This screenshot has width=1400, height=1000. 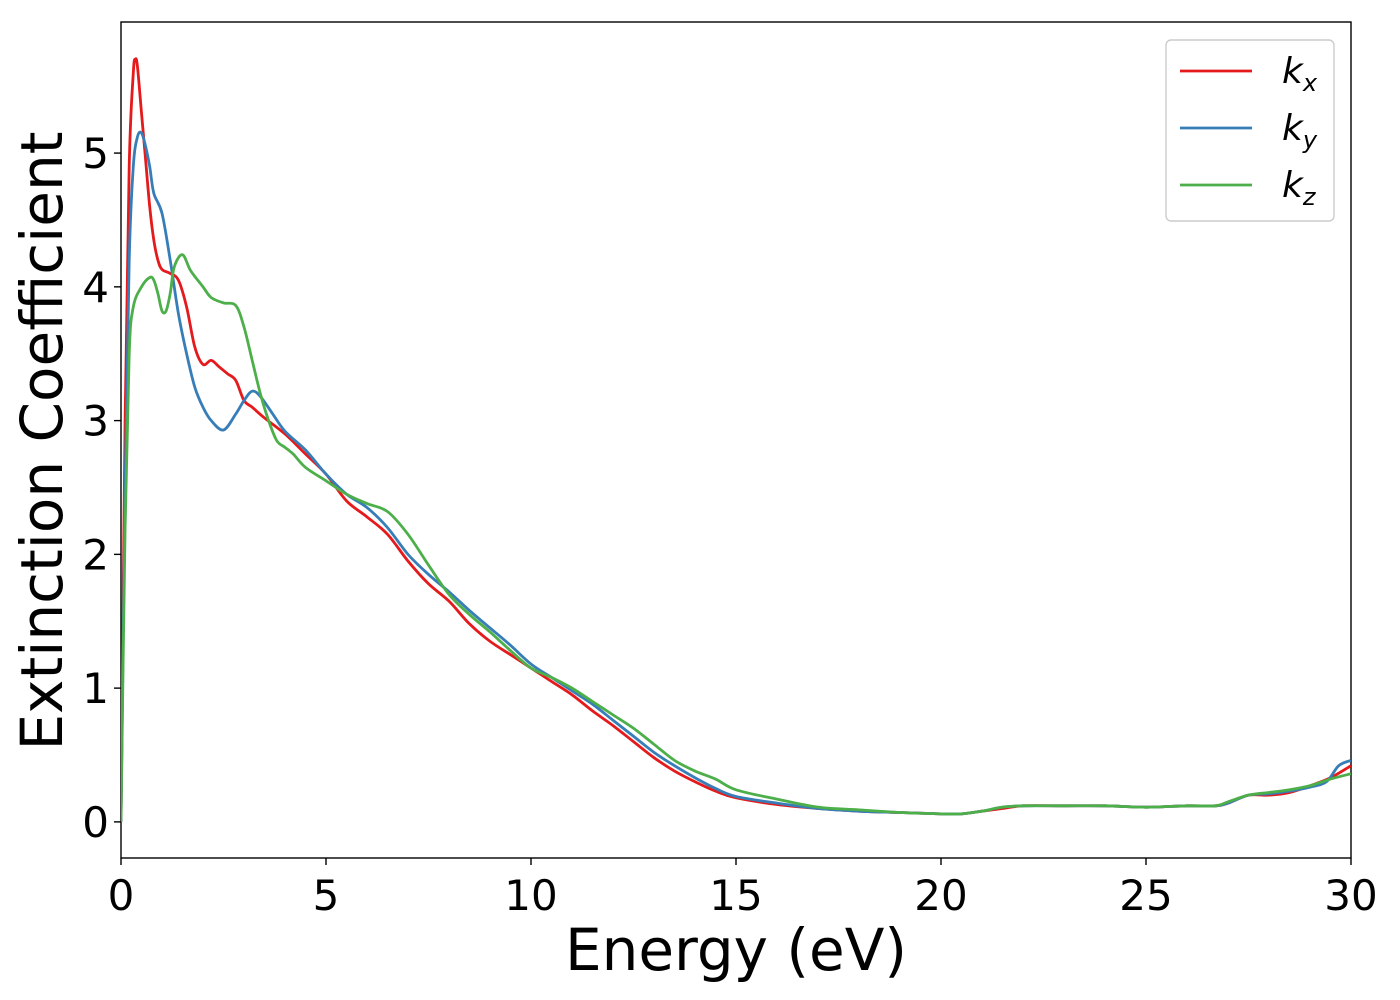 I want to click on x-tick-label: 10, so click(x=530, y=895).